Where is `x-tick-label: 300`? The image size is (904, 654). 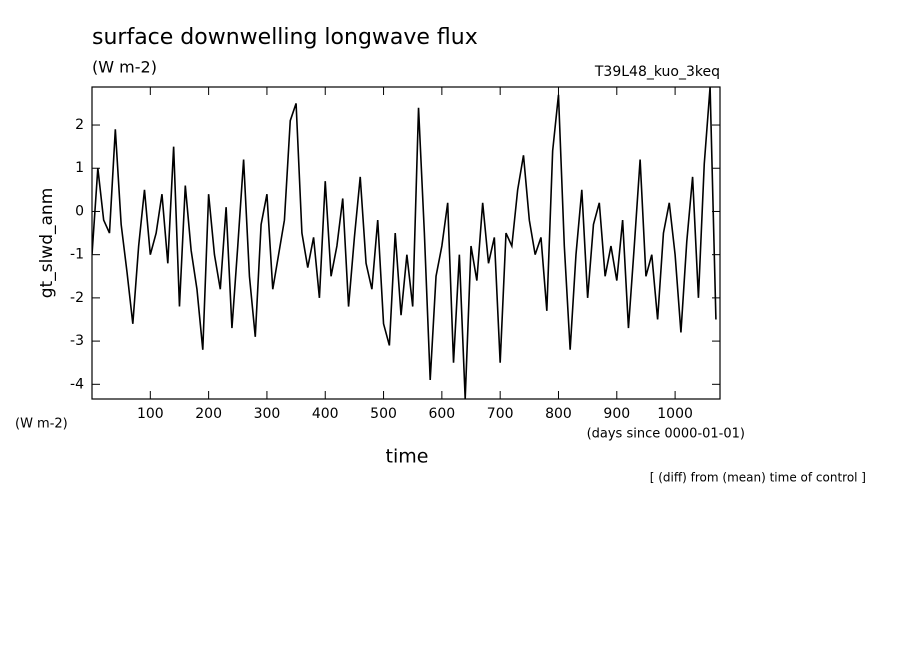 x-tick-label: 300 is located at coordinates (267, 414).